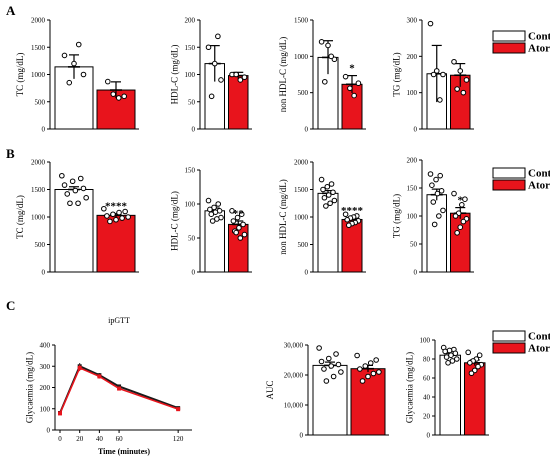  Describe the element at coordinates (327, 391) in the screenshot. I see `chart-9: 0 10,000 20,000 30,000 AUC` at that location.